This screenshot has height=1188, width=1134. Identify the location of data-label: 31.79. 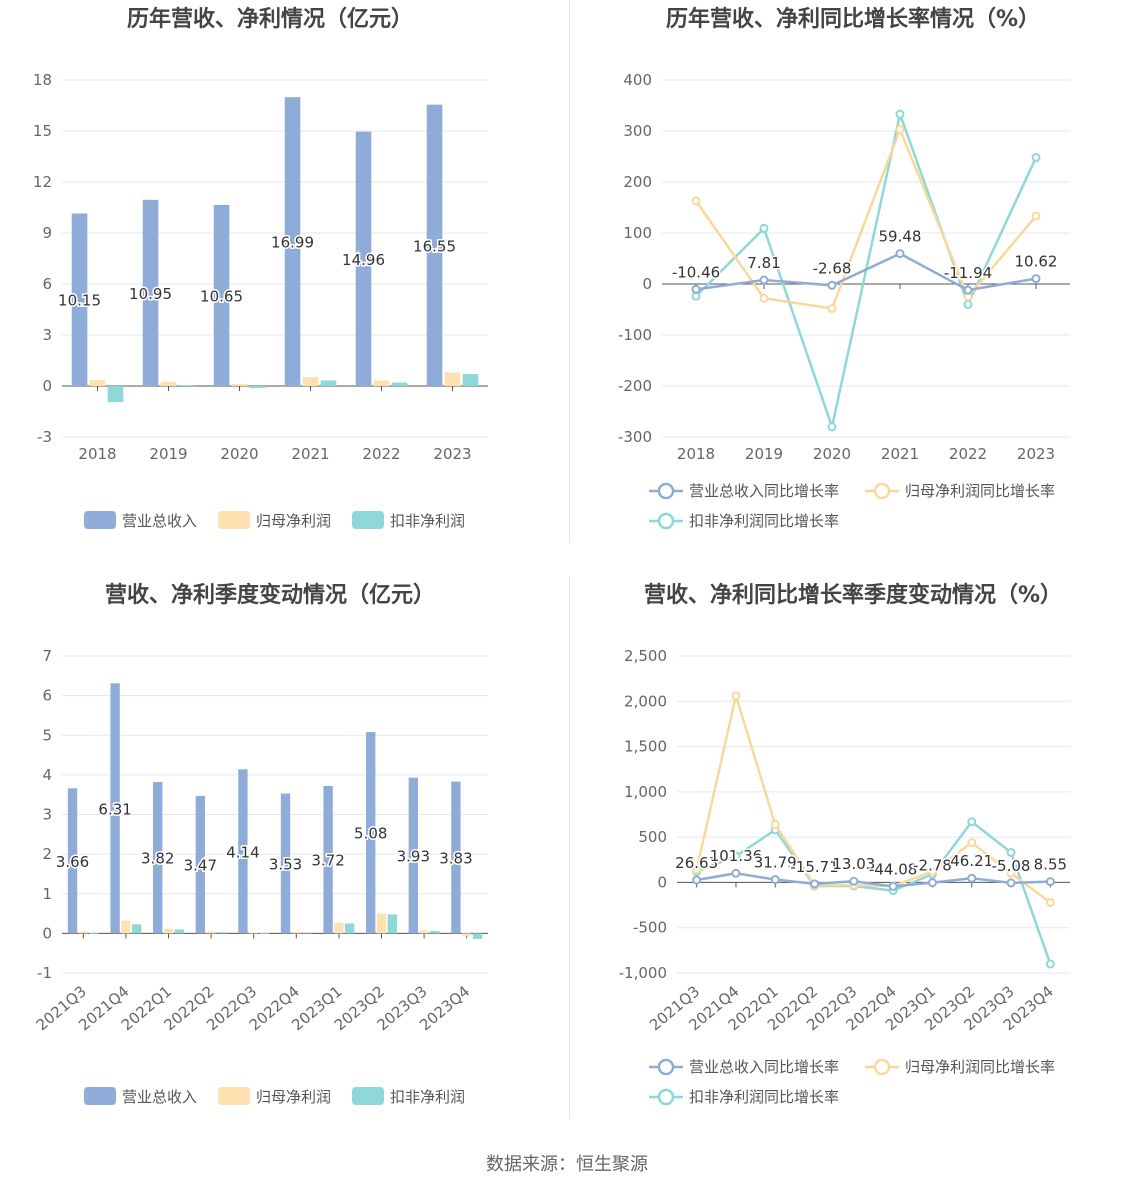
(775, 863).